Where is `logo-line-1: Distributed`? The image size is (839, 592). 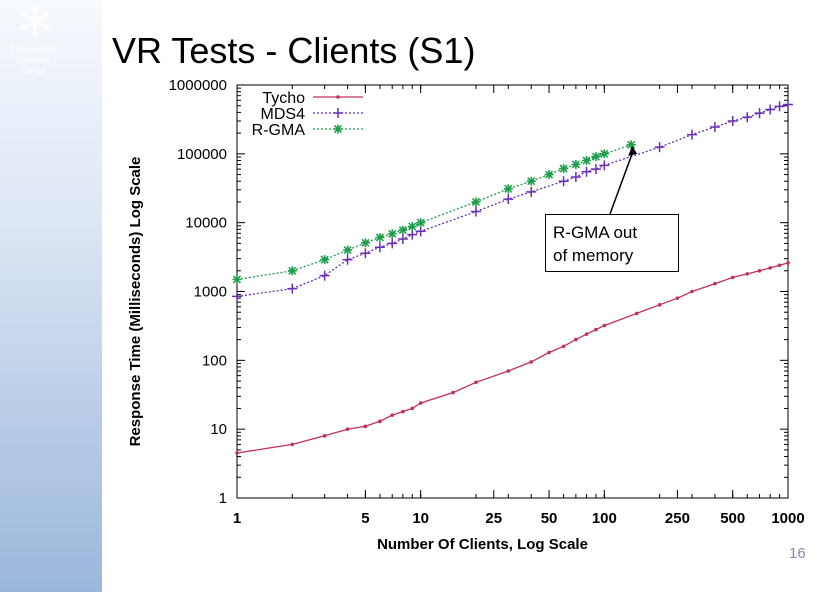 logo-line-1: Distributed is located at coordinates (33, 49).